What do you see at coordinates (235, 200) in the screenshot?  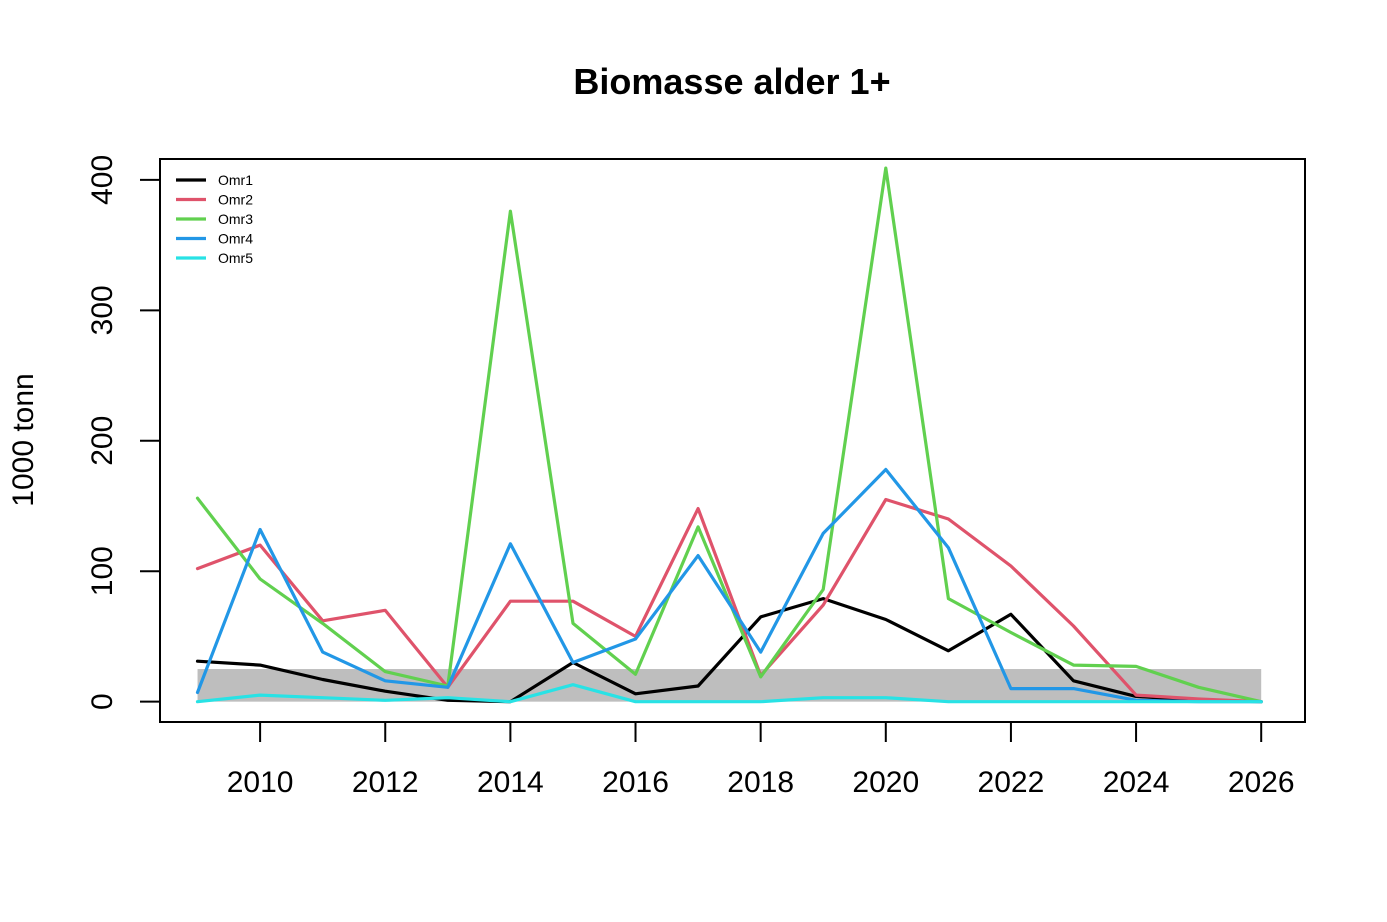 I see `legend-label: Omr2` at bounding box center [235, 200].